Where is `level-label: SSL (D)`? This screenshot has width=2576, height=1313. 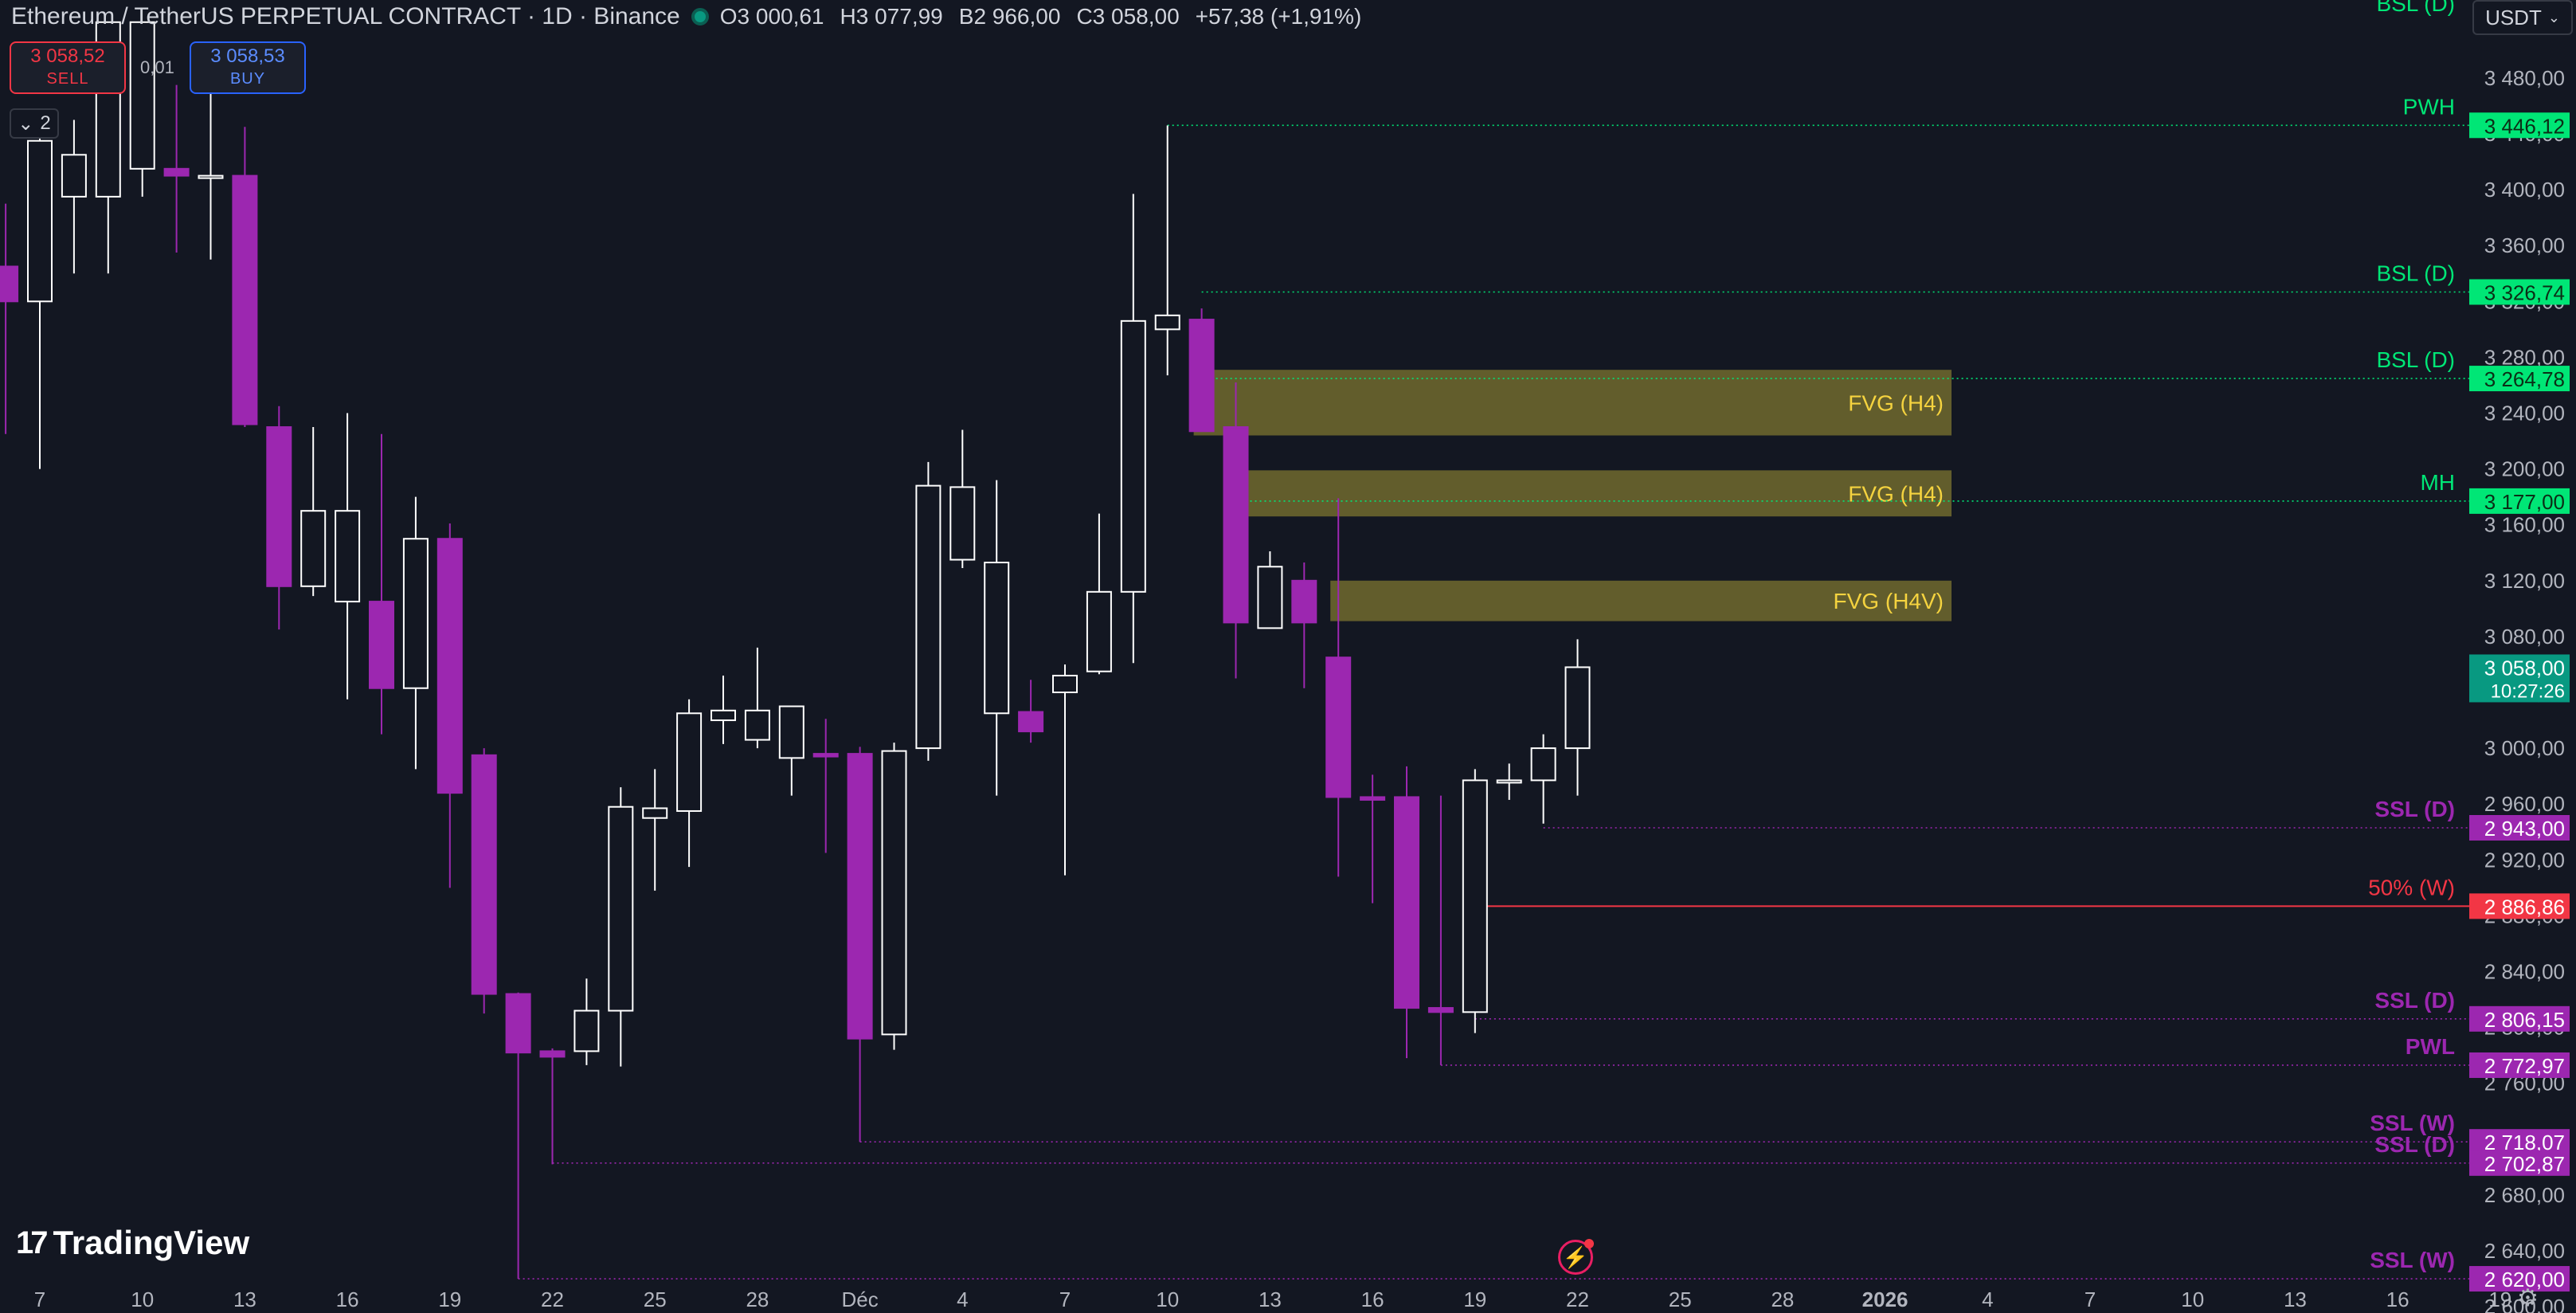
level-label: SSL (D) is located at coordinates (2414, 809).